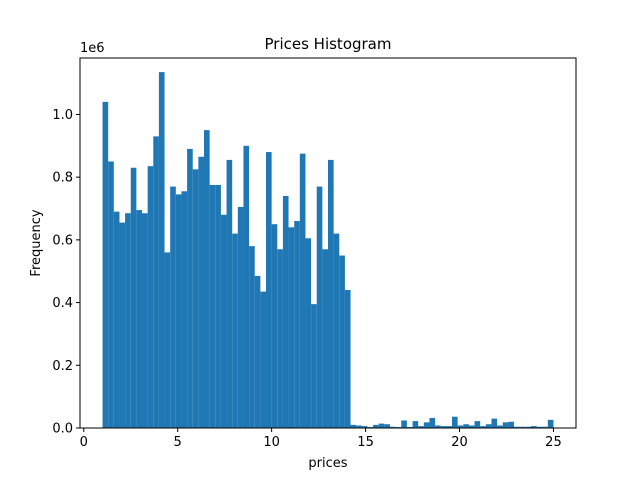 The width and height of the screenshot is (640, 480). What do you see at coordinates (62, 429) in the screenshot?
I see `y-tick-label: 0.0` at bounding box center [62, 429].